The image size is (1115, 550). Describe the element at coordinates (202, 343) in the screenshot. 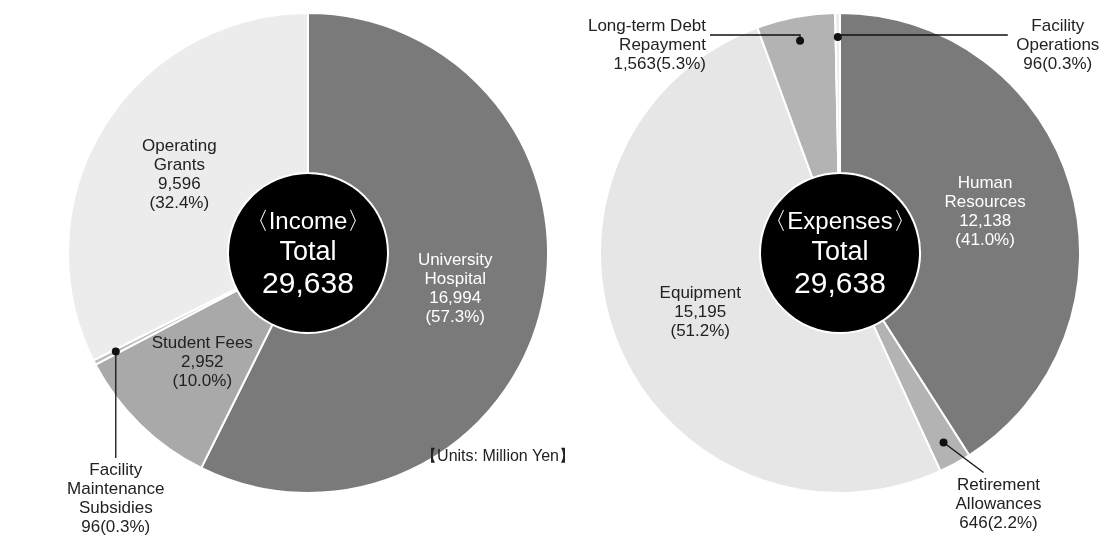

I see `slice-label: Student Fees` at that location.